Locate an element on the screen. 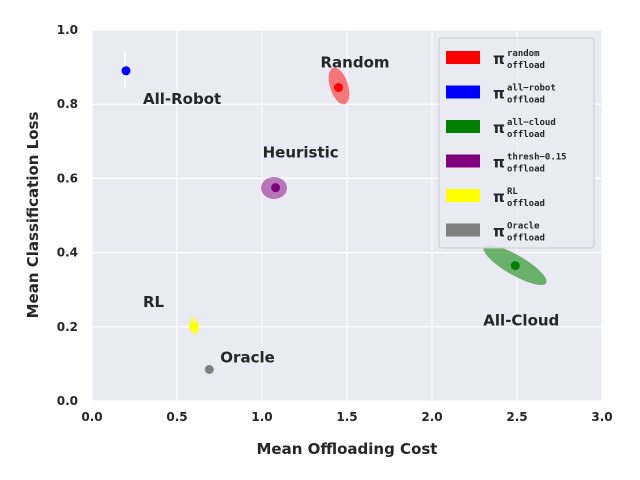  random-label: Random is located at coordinates (355, 63).